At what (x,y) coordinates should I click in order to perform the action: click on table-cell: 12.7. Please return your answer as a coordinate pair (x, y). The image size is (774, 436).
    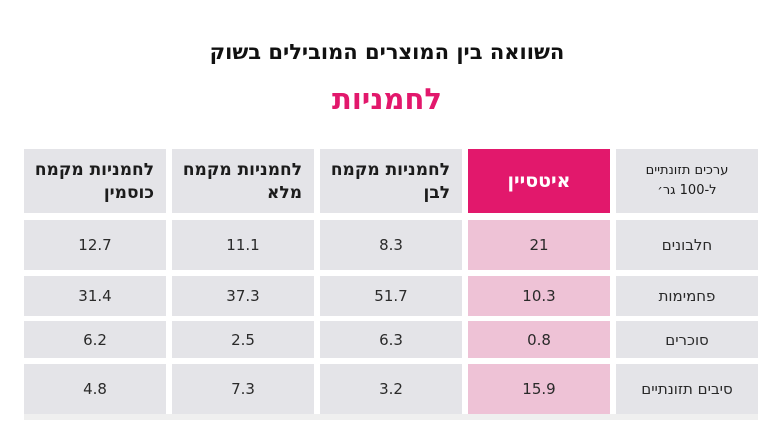
    Looking at the image, I should click on (95, 245).